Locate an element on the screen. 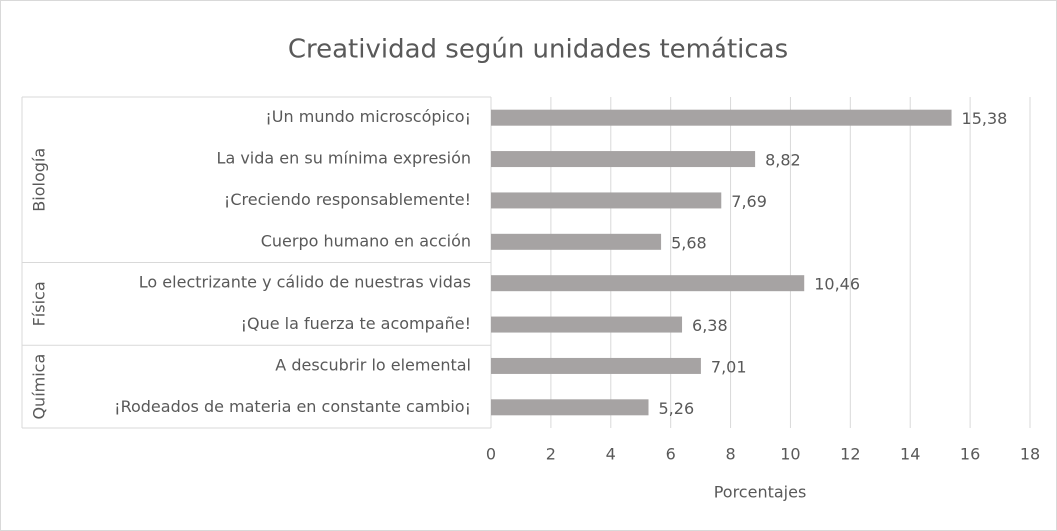 This screenshot has height=531, width=1057. x-tick-label: 18 is located at coordinates (1030, 454).